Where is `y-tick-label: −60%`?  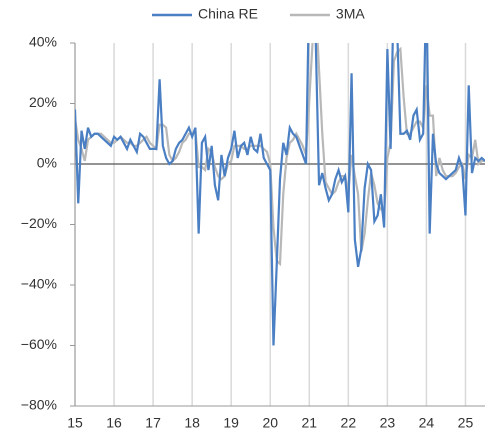 y-tick-label: −60% is located at coordinates (39, 344).